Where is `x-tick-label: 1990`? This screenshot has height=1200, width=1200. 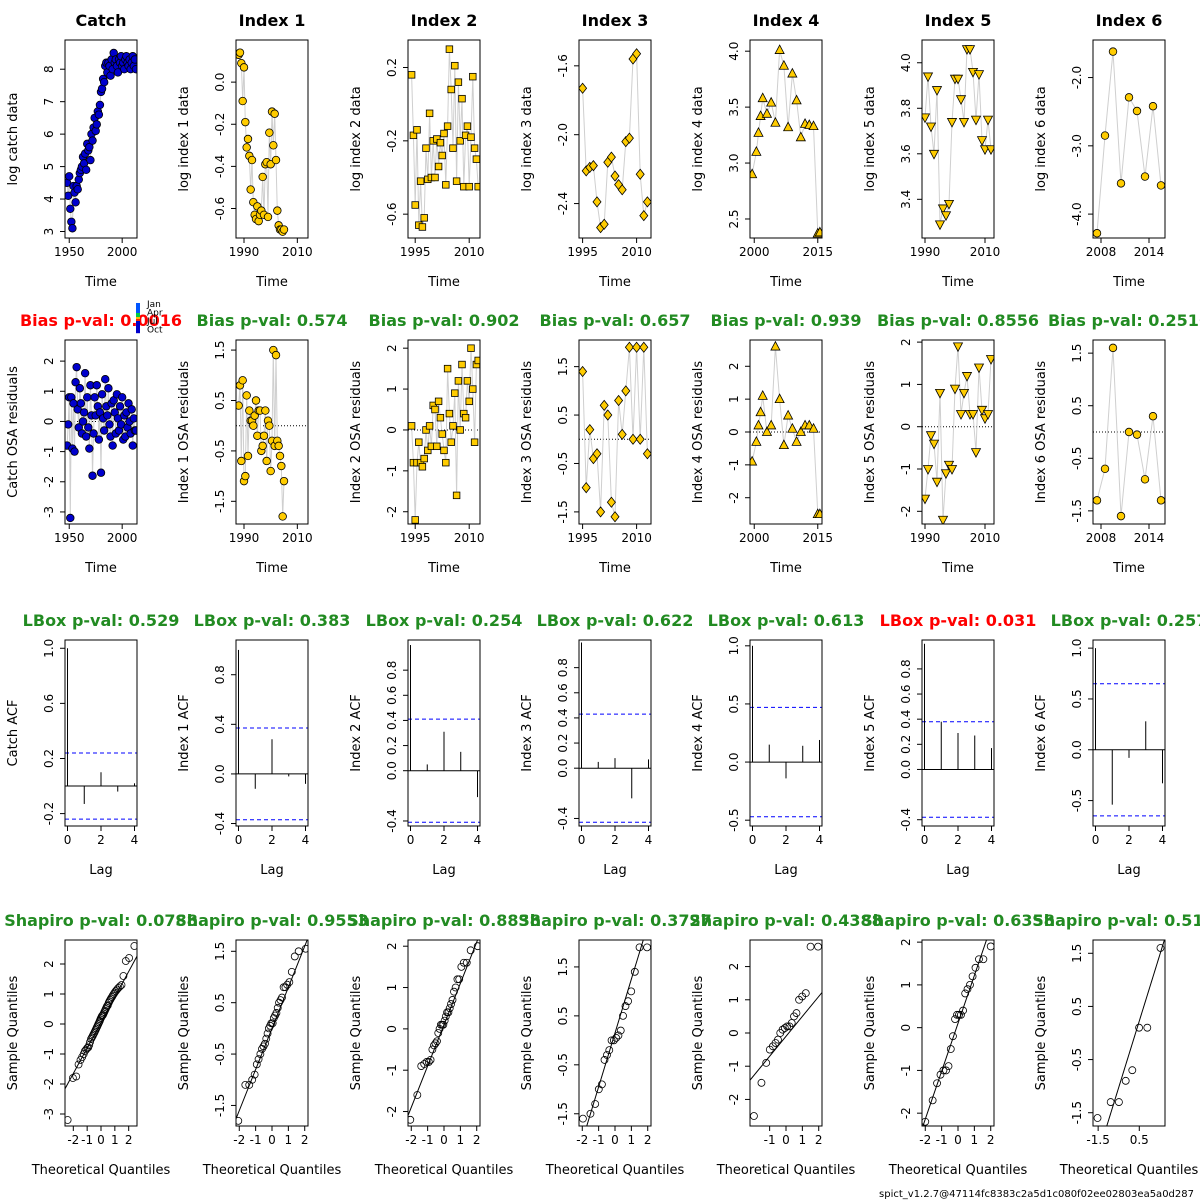 x-tick-label: 1990 is located at coordinates (244, 538).